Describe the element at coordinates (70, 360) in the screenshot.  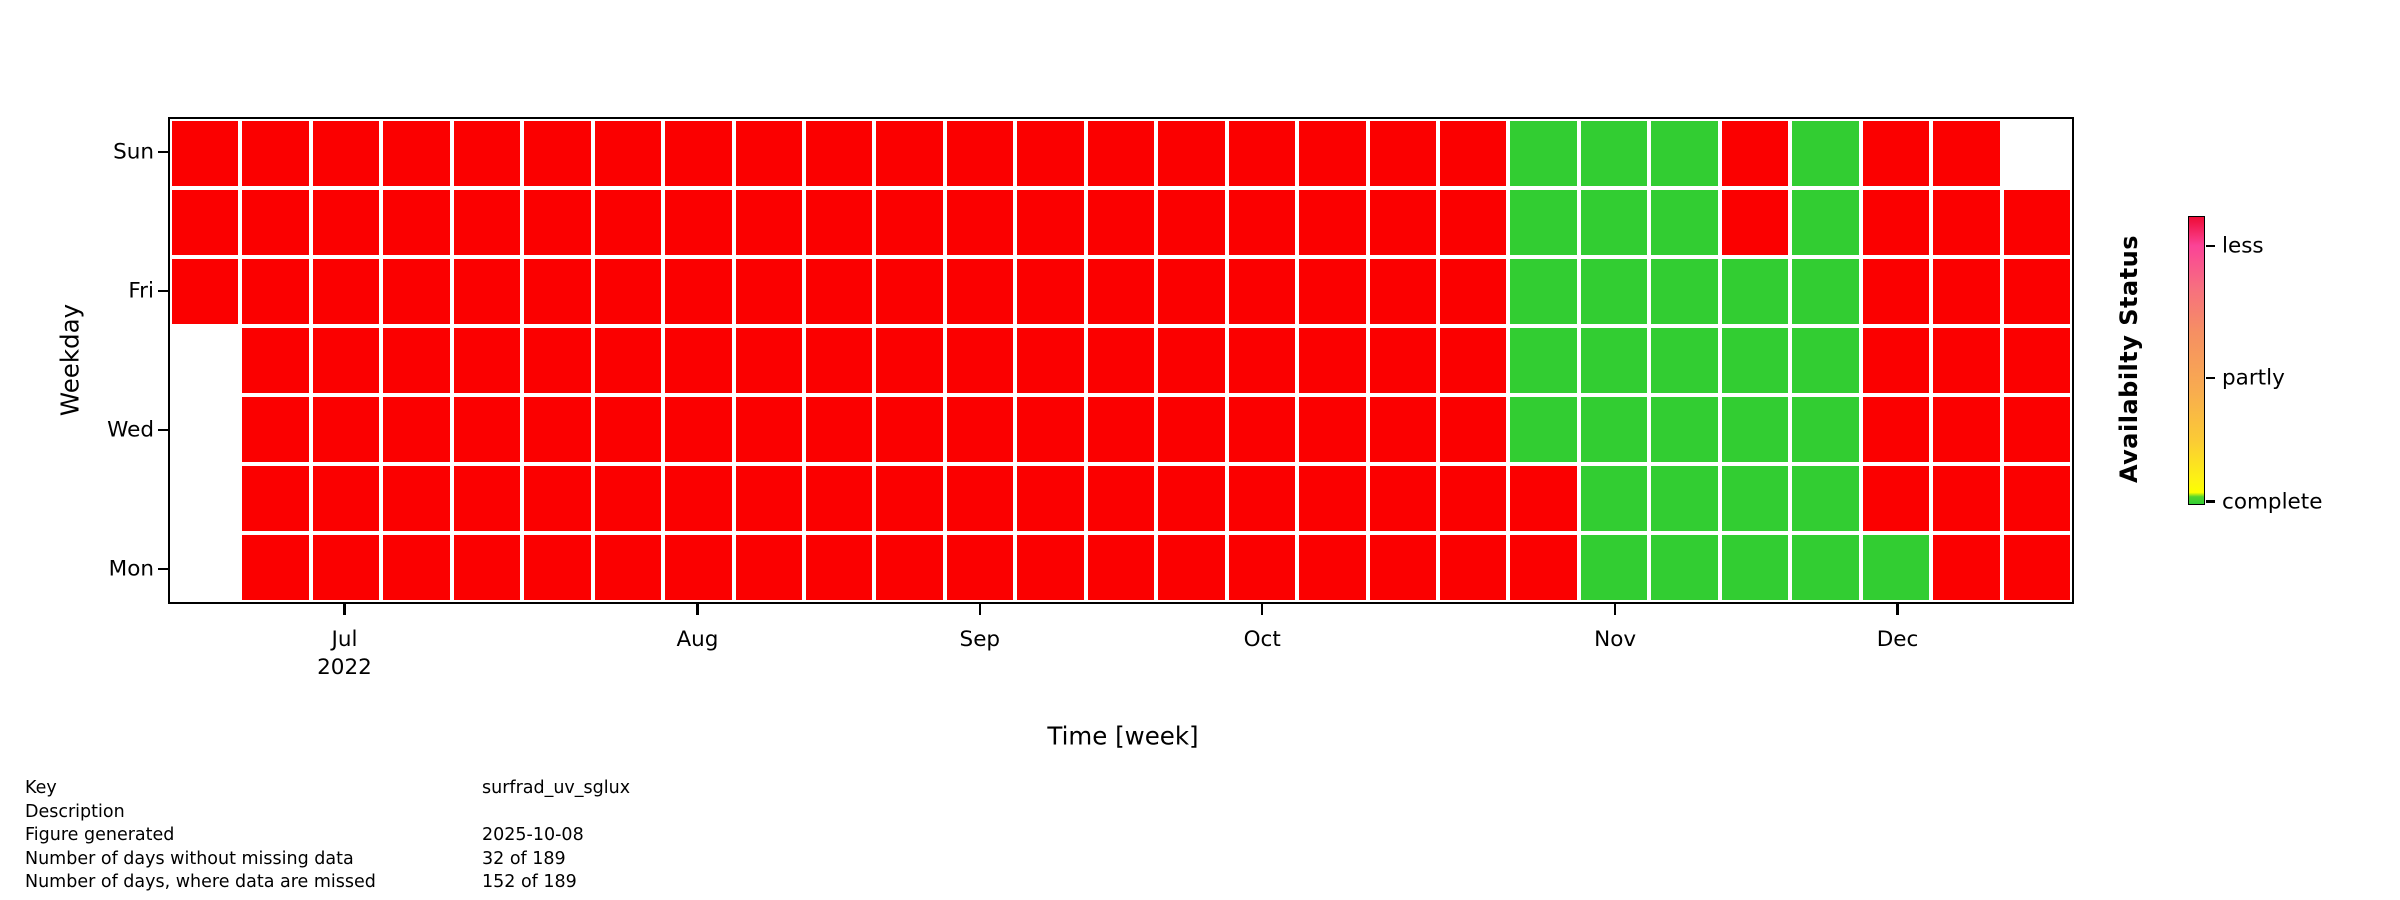
I see `y-axis-label: Weekday` at that location.